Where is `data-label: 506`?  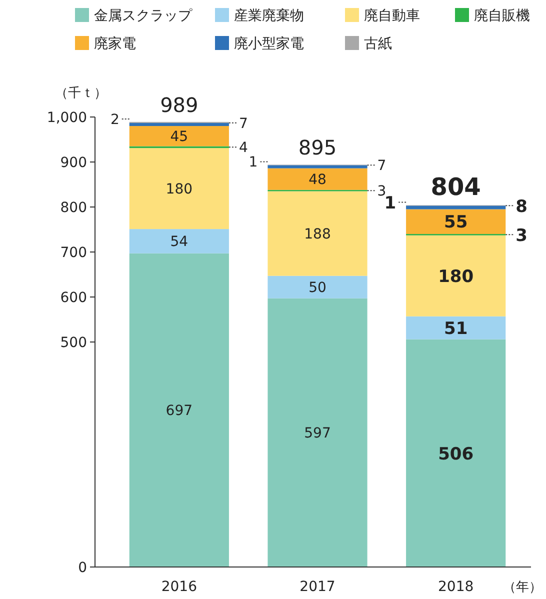 data-label: 506 is located at coordinates (456, 454).